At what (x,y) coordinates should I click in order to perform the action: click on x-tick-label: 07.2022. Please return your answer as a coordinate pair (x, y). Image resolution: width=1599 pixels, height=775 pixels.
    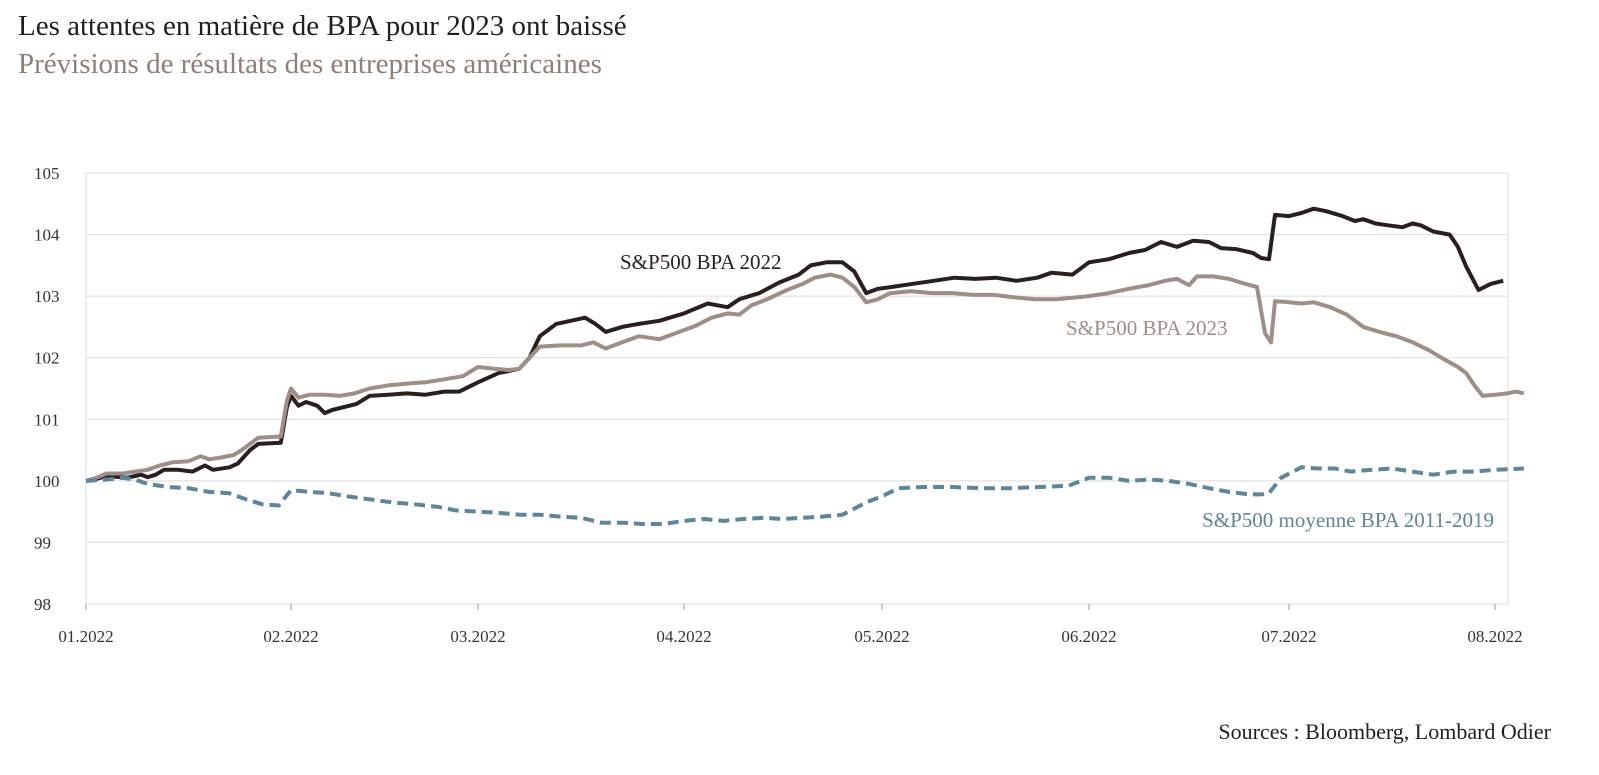
    Looking at the image, I should click on (1288, 636).